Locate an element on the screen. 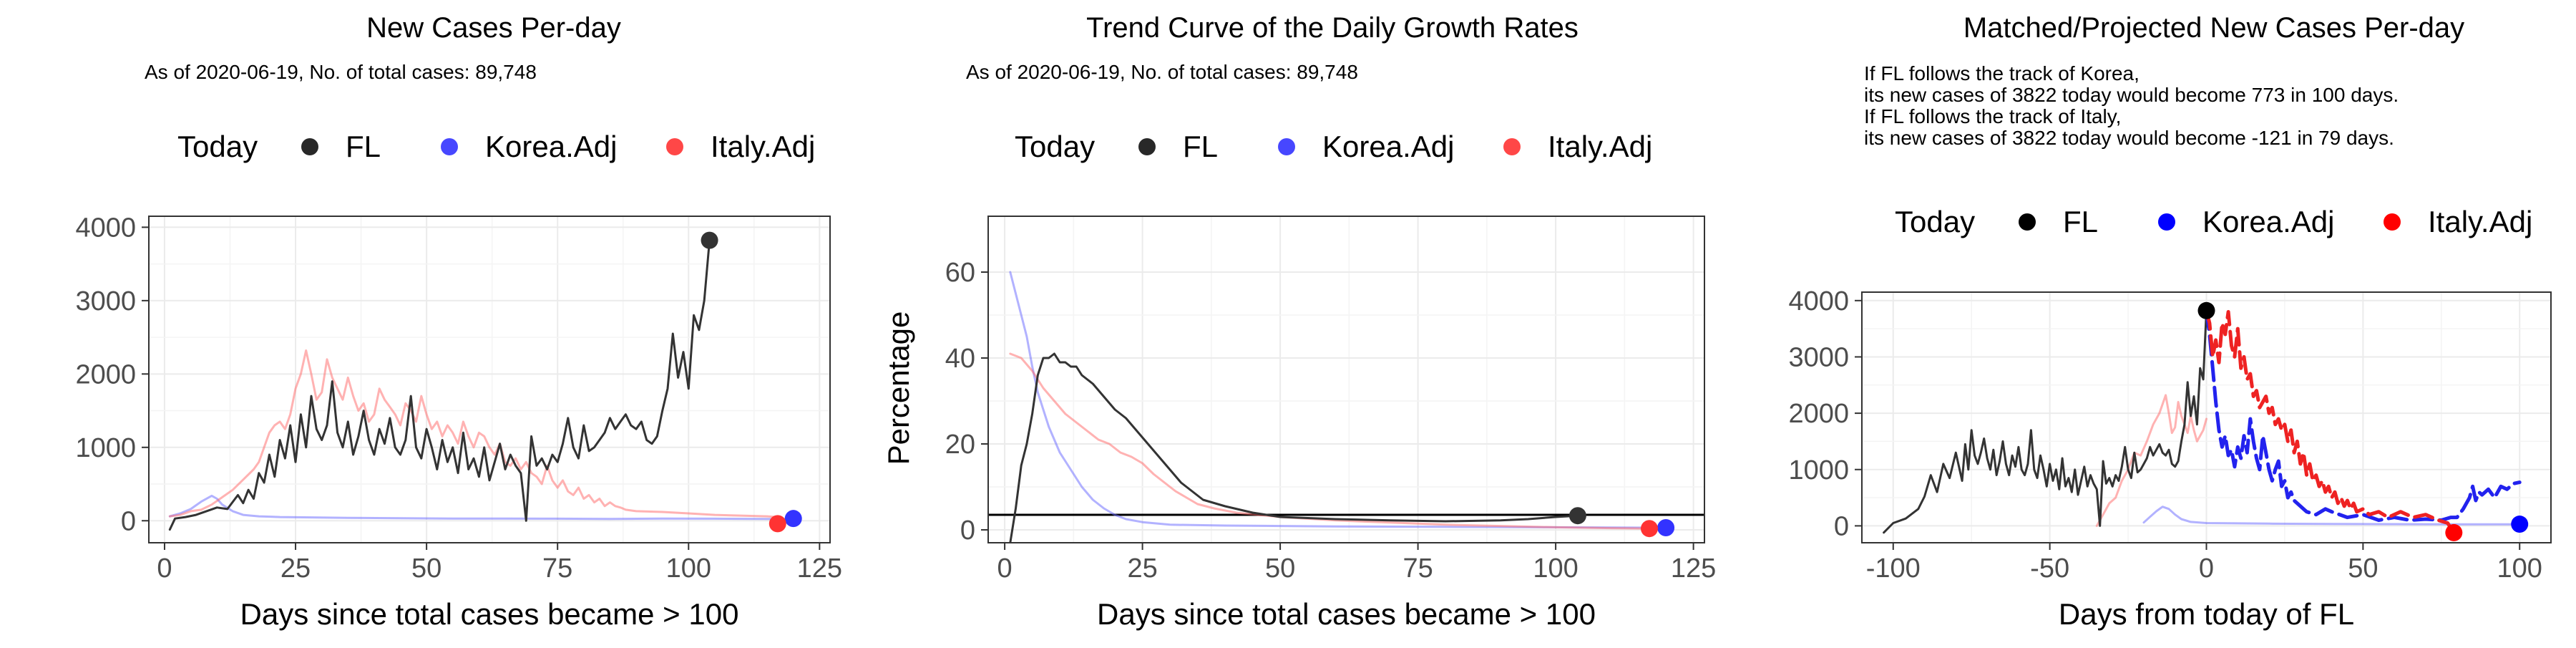 This screenshot has width=2576, height=648. y-tick-label: 20 is located at coordinates (960, 445).